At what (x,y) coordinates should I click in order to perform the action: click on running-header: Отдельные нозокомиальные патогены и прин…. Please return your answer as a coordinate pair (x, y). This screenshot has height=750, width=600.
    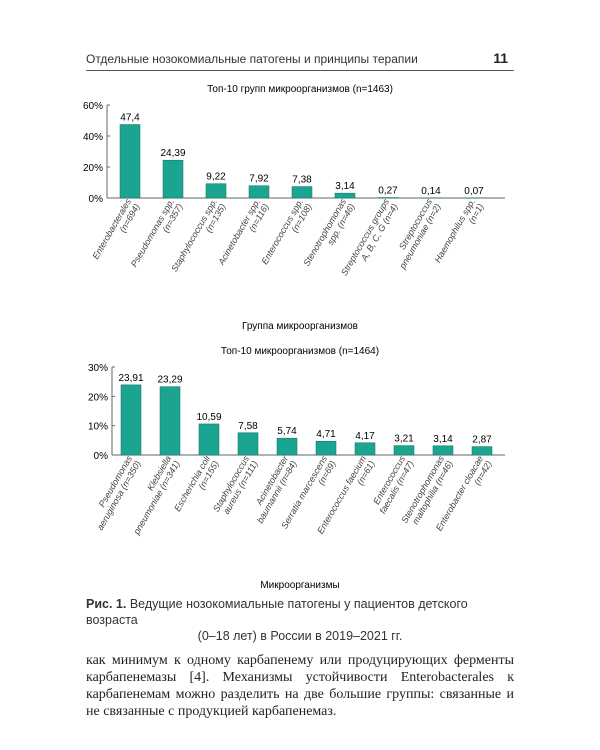
    Looking at the image, I should click on (252, 59).